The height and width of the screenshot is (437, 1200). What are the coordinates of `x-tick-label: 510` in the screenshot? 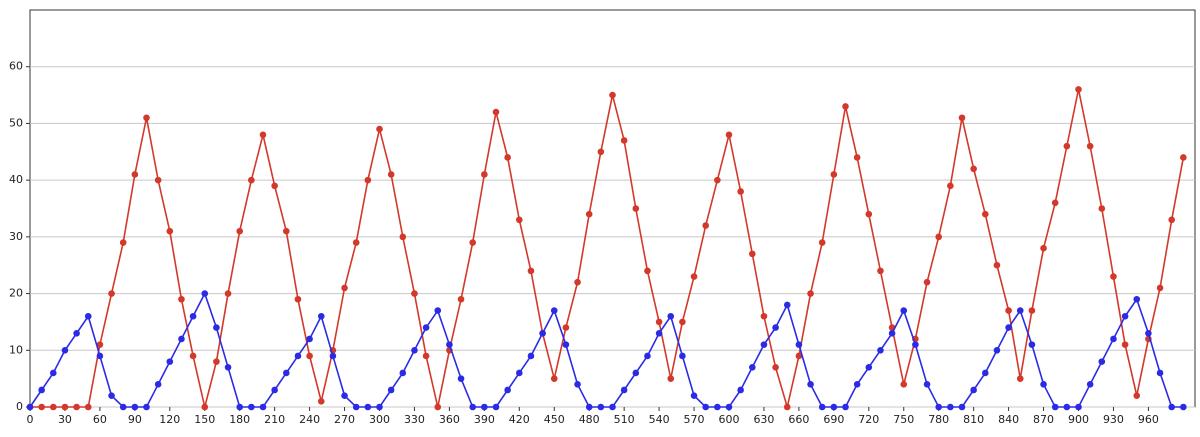 It's located at (624, 419).